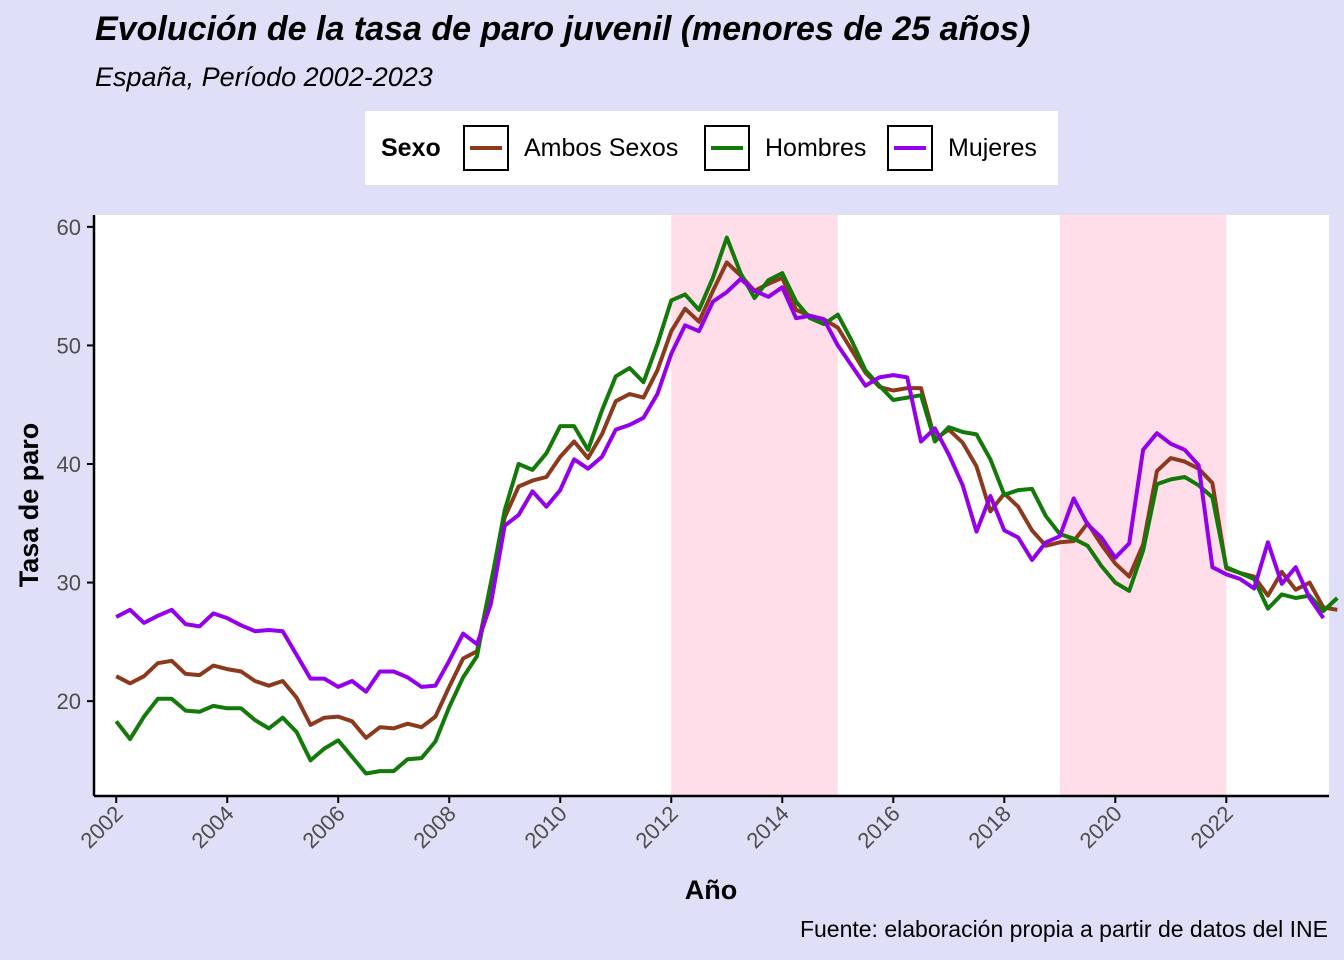 Image resolution: width=1344 pixels, height=960 pixels. I want to click on x-tick-label: 2012, so click(657, 827).